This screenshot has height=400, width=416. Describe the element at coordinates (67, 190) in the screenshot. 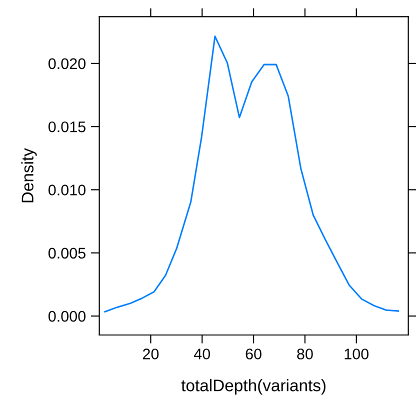

I see `y-tick-label: 0.010` at that location.